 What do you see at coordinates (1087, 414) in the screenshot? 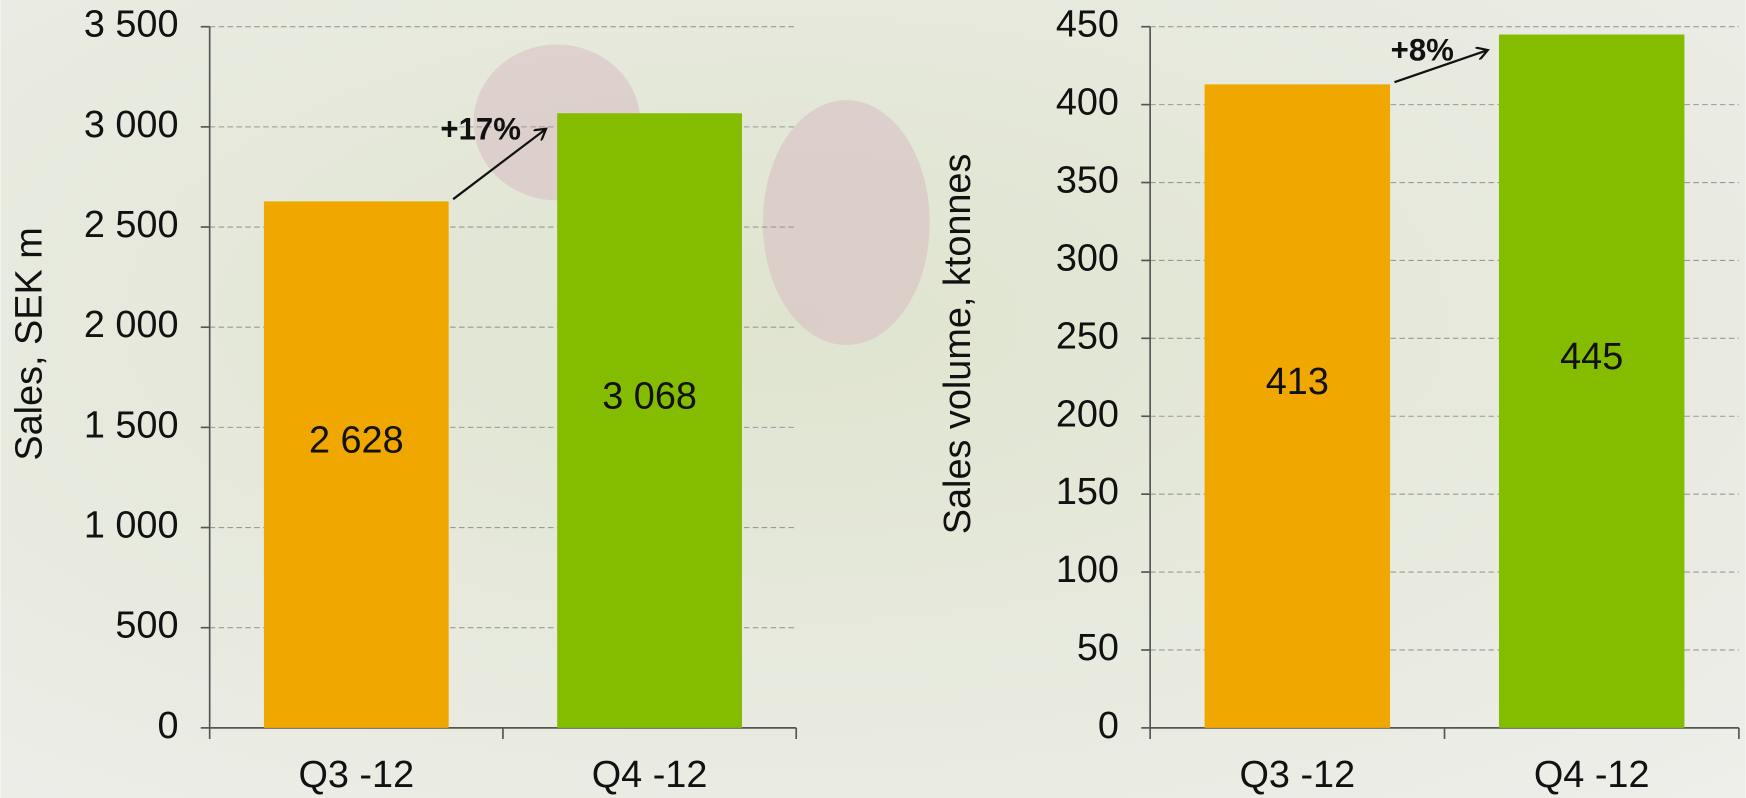
I see `y-tick-label: 200` at bounding box center [1087, 414].